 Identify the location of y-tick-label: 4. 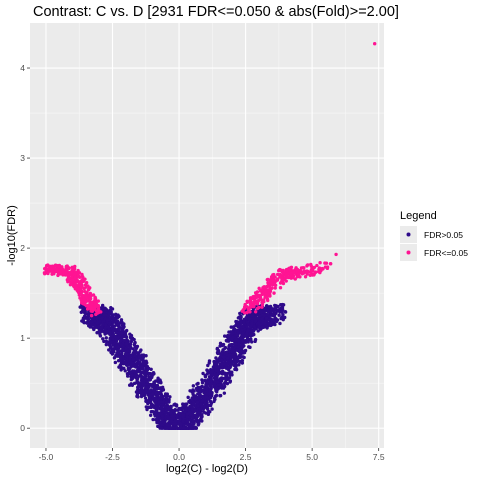
(22, 68).